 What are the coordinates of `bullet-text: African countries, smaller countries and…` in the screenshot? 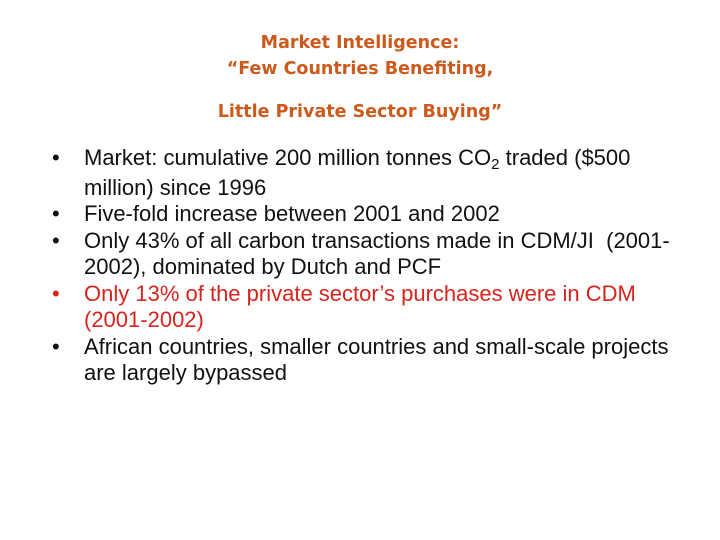 It's located at (376, 359).